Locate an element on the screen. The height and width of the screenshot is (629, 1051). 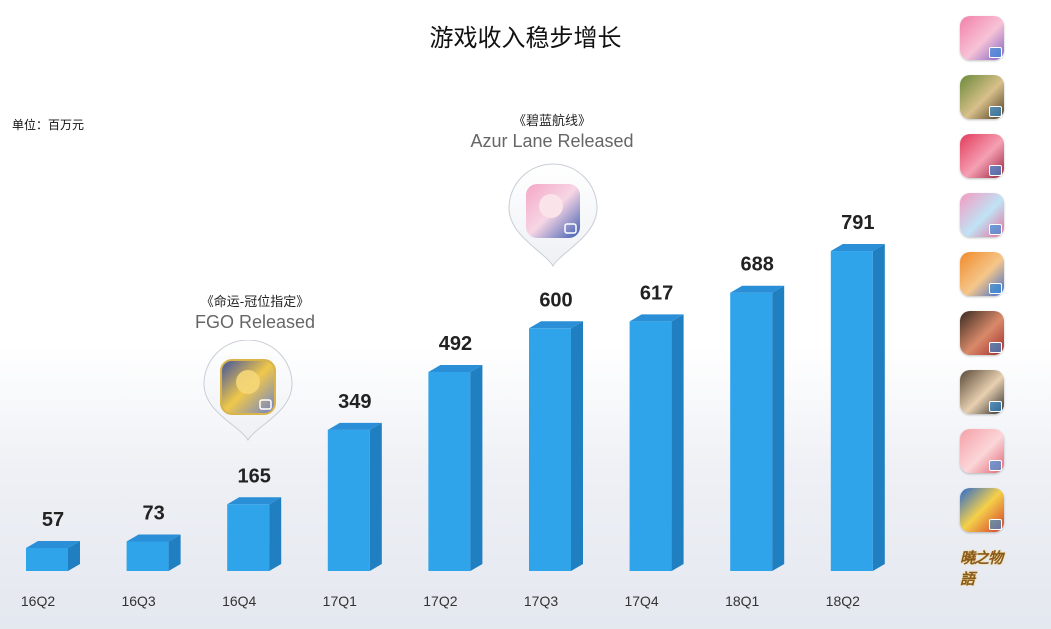
bar-18Q2 is located at coordinates (857, 407).